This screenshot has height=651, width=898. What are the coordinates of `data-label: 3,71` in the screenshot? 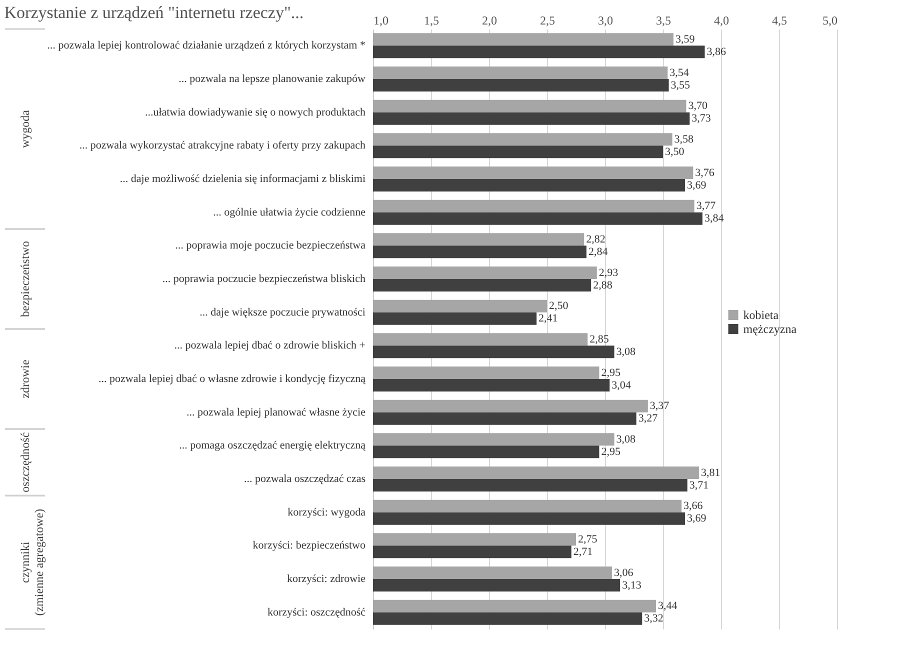 It's located at (699, 485).